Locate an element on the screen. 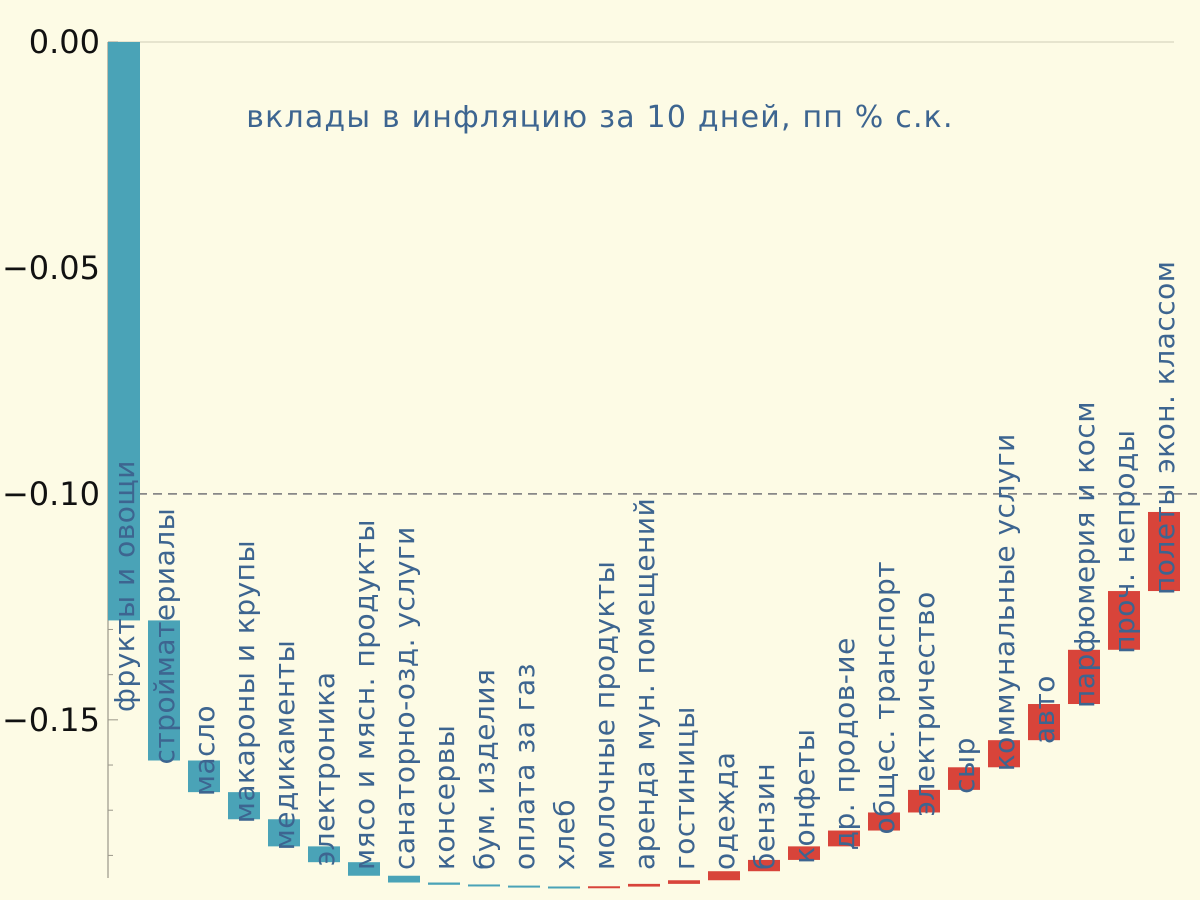 Image resolution: width=1200 pixels, height=900 pixels. category-label: электроника is located at coordinates (324, 768).